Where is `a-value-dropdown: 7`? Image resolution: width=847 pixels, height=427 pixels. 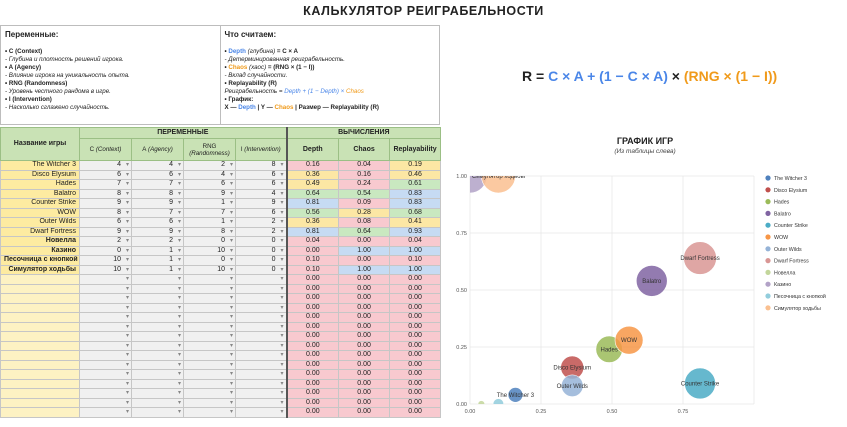
a-value-dropdown: 7 is located at coordinates (157, 212).